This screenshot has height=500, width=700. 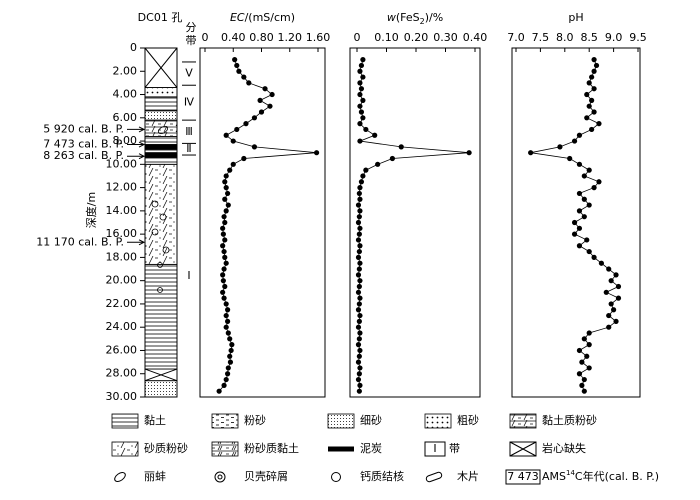 I want to click on panel-frame, so click(x=262, y=222).